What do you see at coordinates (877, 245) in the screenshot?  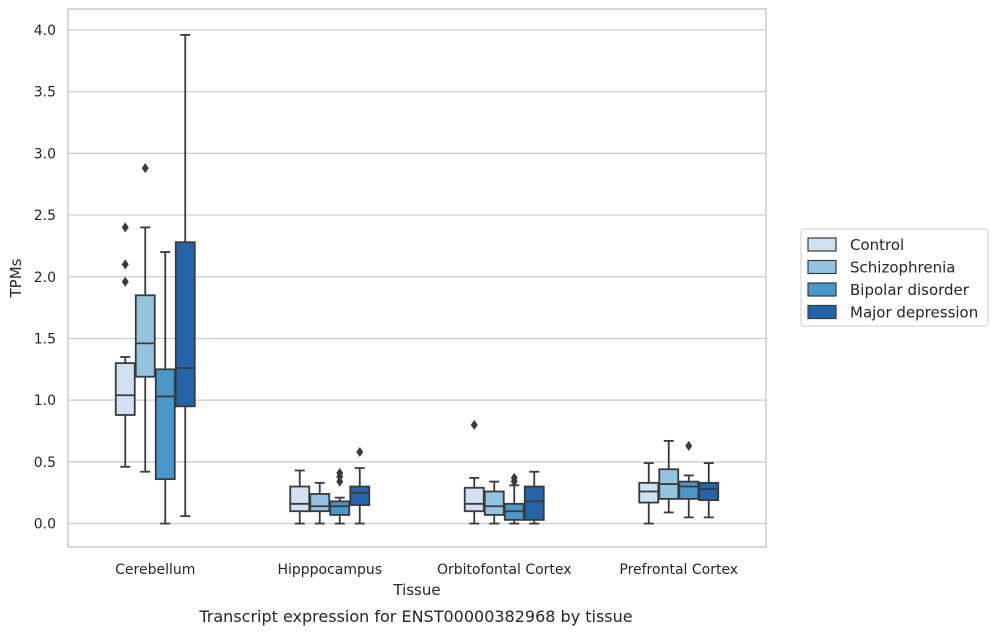 I see `legend-label: Control` at bounding box center [877, 245].